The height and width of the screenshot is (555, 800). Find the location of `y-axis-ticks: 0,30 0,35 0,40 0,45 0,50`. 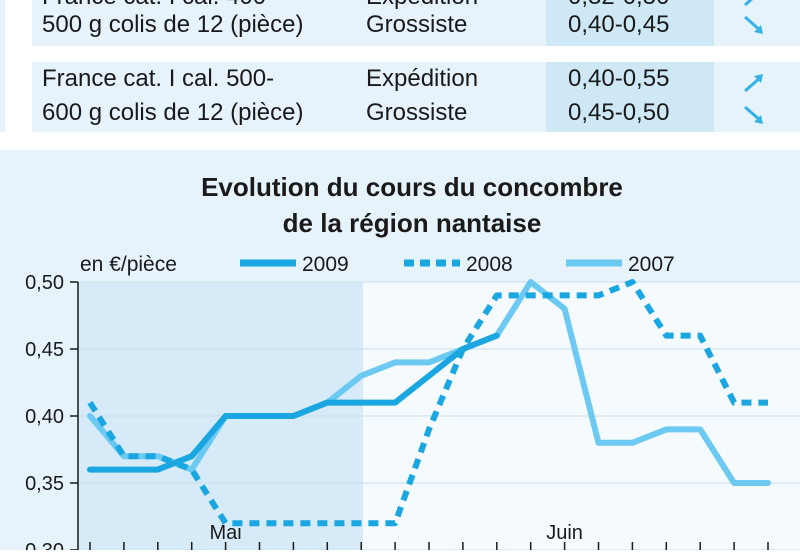

y-axis-ticks: 0,30 0,35 0,40 0,45 0,50 is located at coordinates (51, 411).